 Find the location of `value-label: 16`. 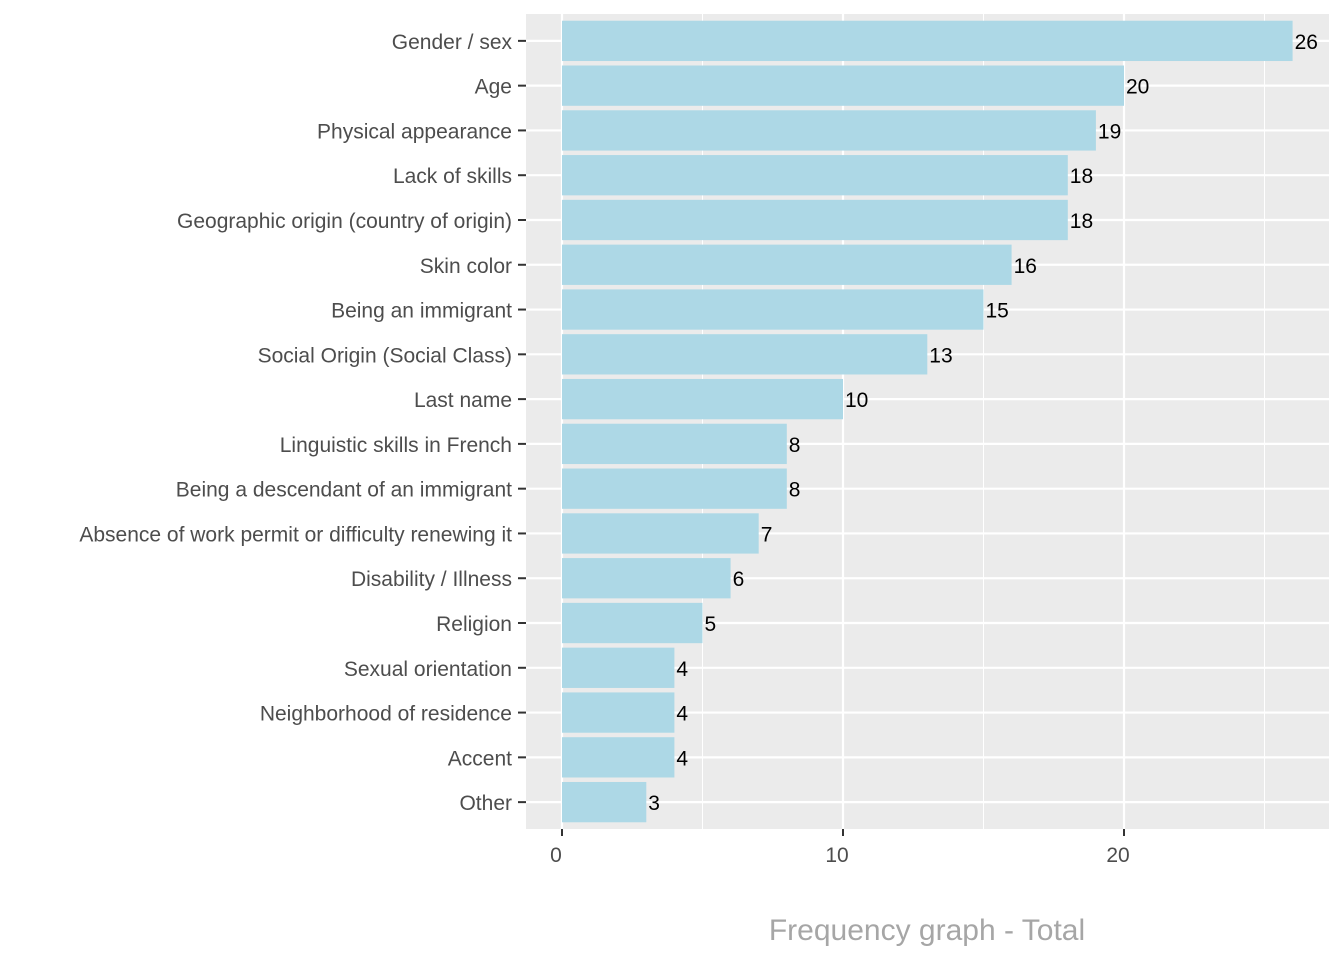

value-label: 16 is located at coordinates (1025, 266).